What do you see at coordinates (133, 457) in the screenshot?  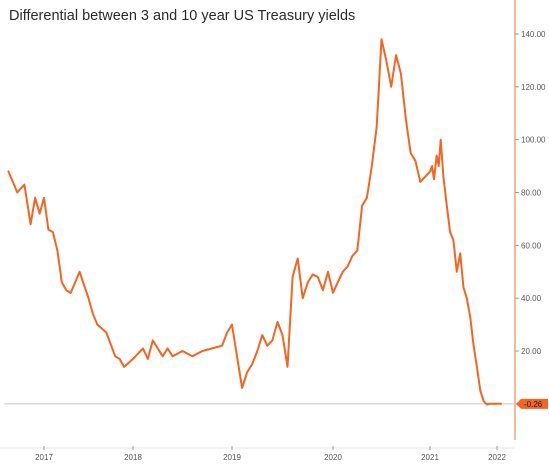 I see `x-tick-label: 2018` at bounding box center [133, 457].